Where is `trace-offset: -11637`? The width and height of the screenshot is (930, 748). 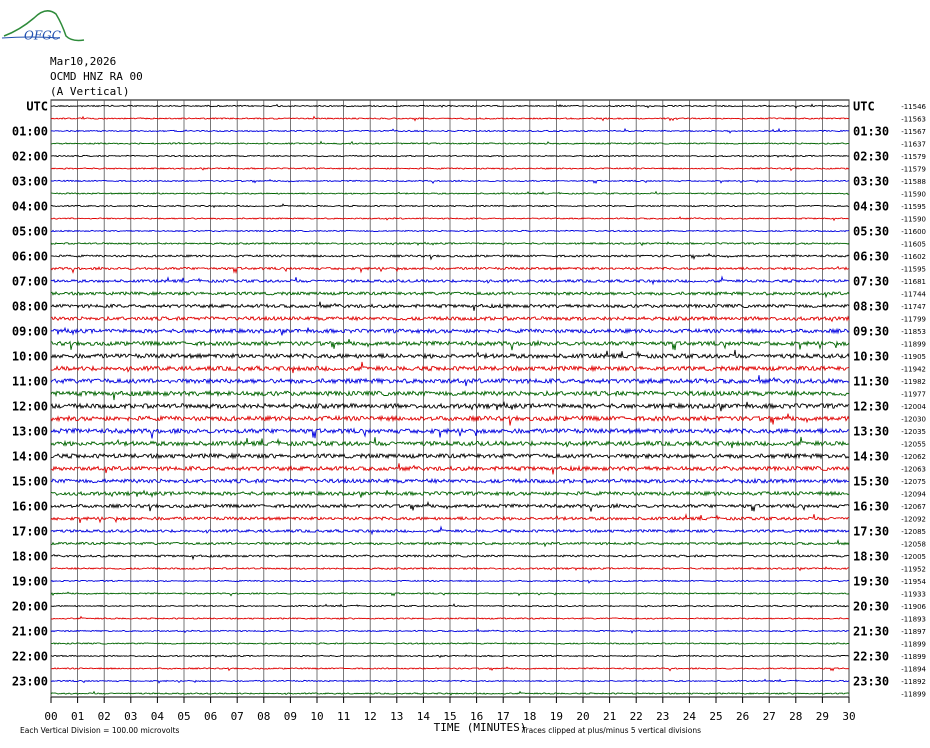
trace-offset: -11637 is located at coordinates (913, 145).